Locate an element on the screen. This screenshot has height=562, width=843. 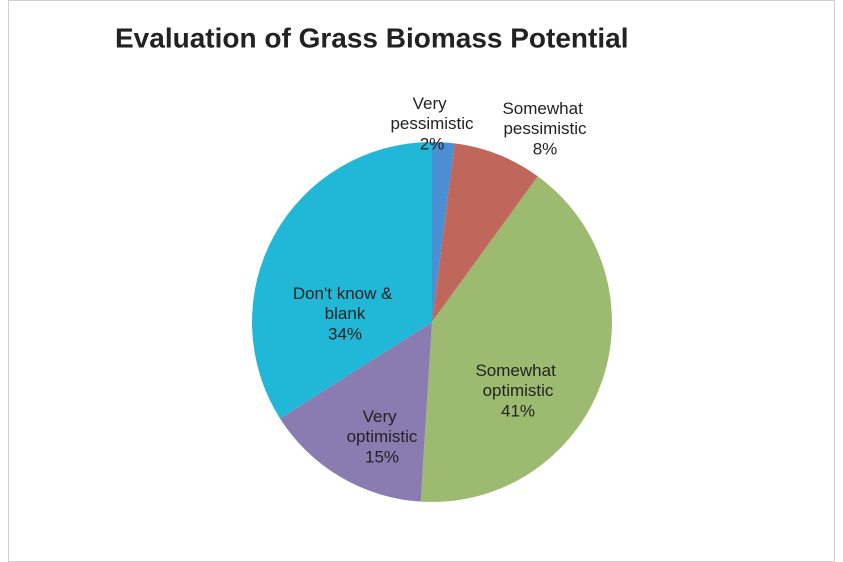
slice-label: Somewhat pessimistic is located at coordinates (544, 118).